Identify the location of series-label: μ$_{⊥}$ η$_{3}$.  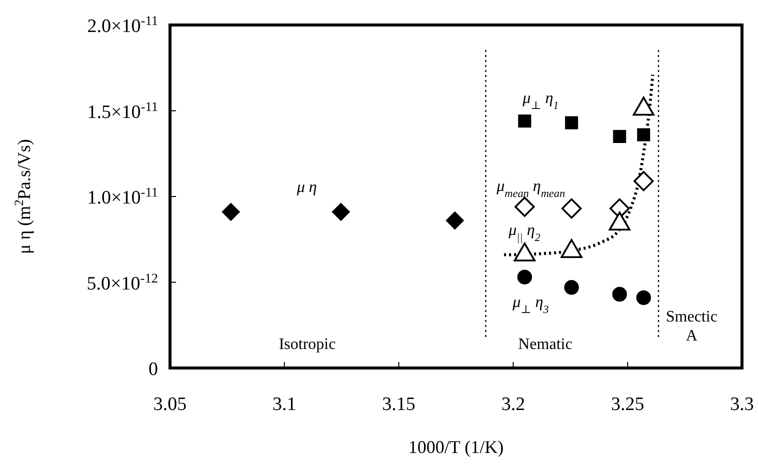
(531, 305).